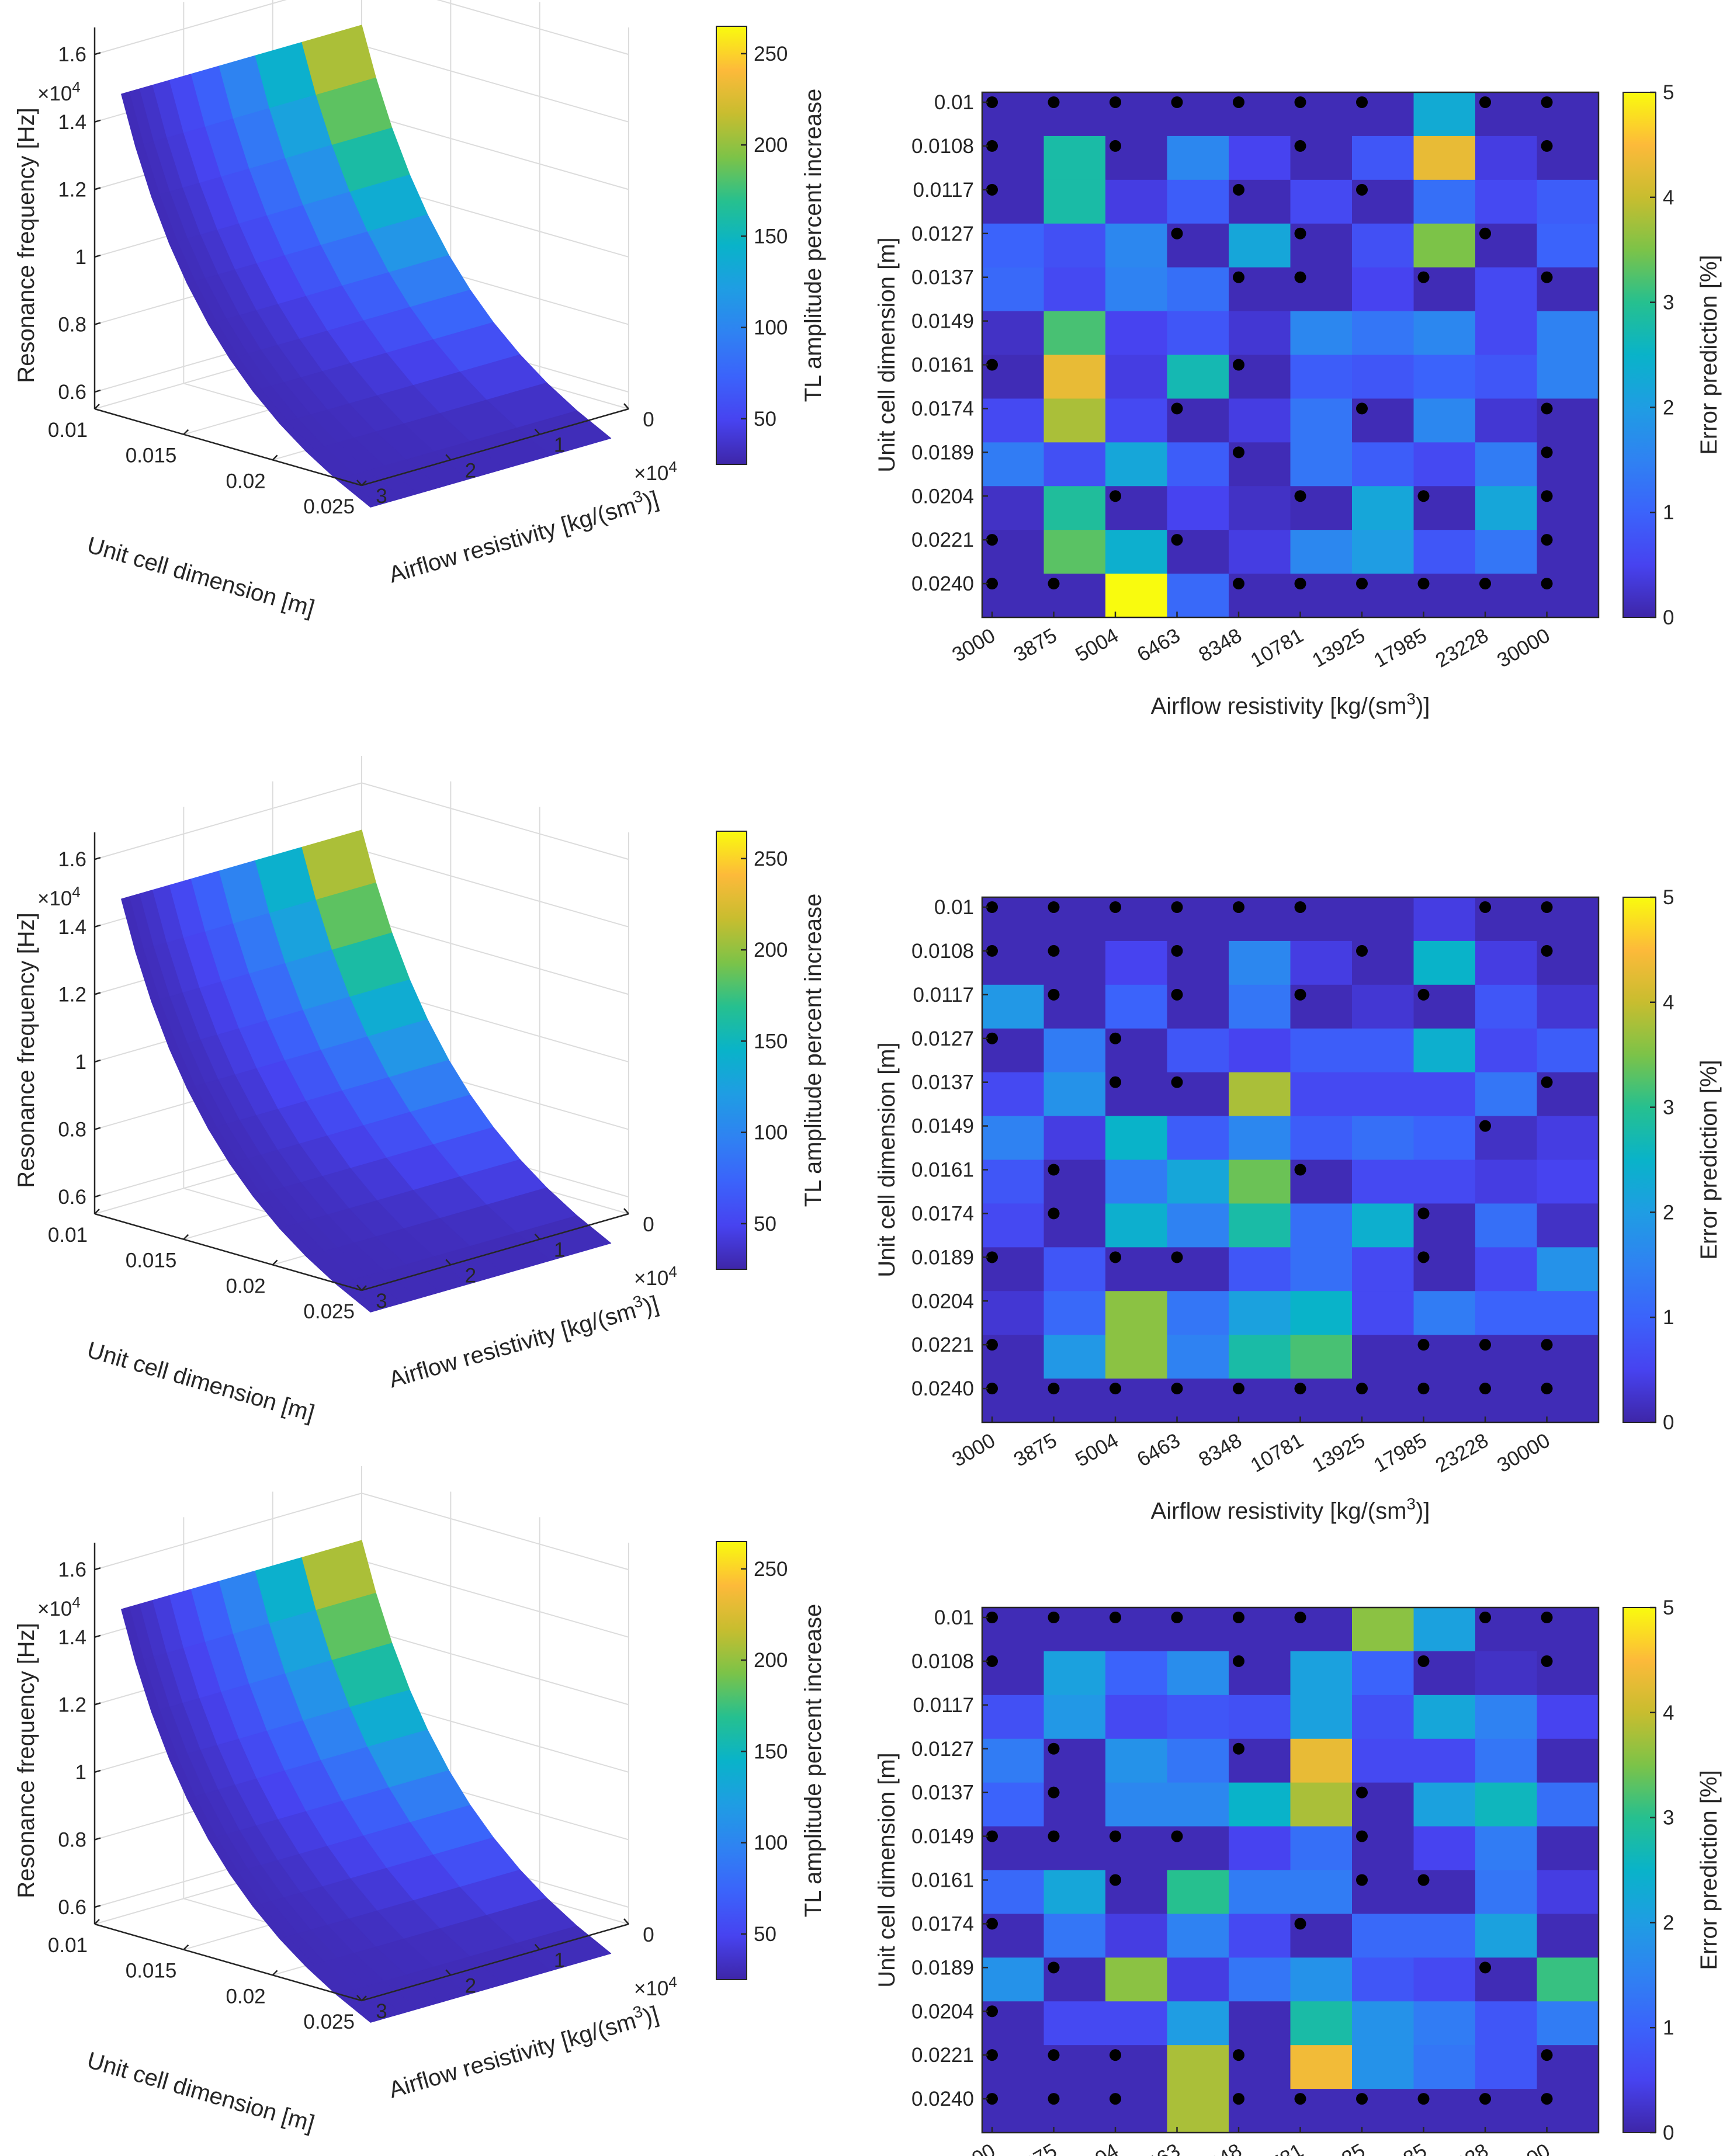 This screenshot has width=1730, height=2156. I want to click on x-tick-label: 30000, so click(1524, 648).